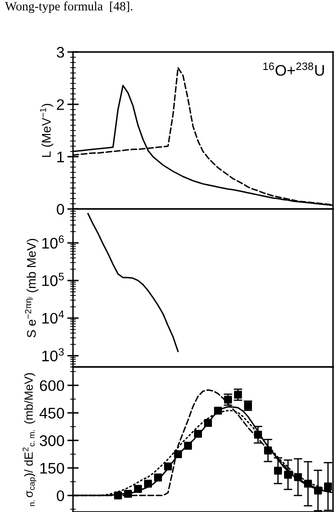 This screenshot has width=334, height=512. Describe the element at coordinates (53, 279) in the screenshot. I see `y-tick-label: 10$^{5}$` at that location.